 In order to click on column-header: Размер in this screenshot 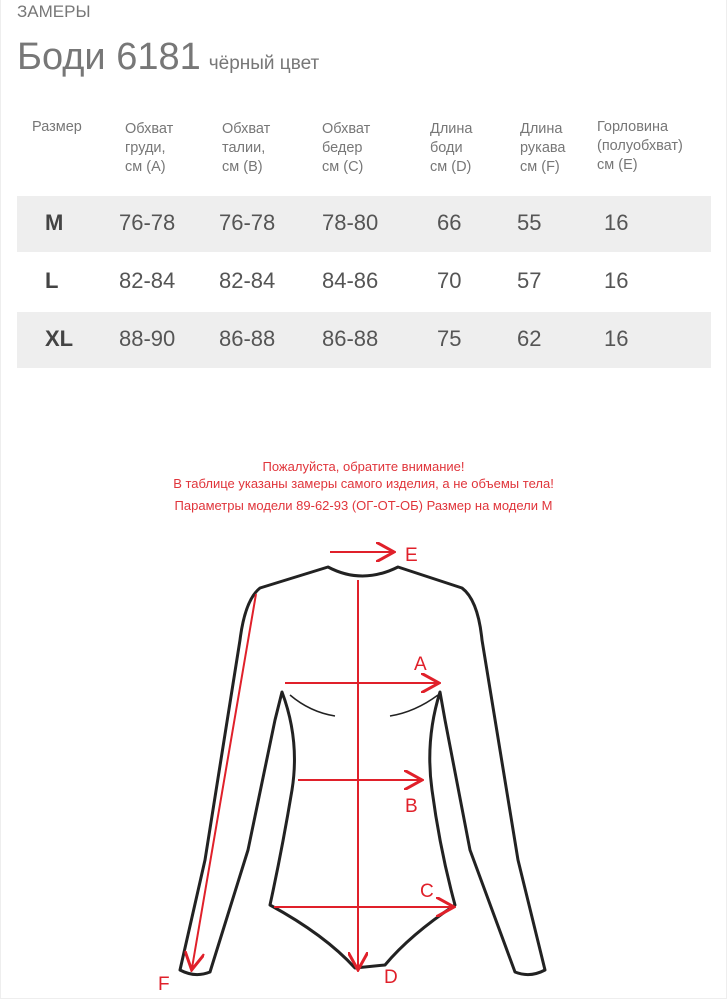, I will do `click(57, 127)`.